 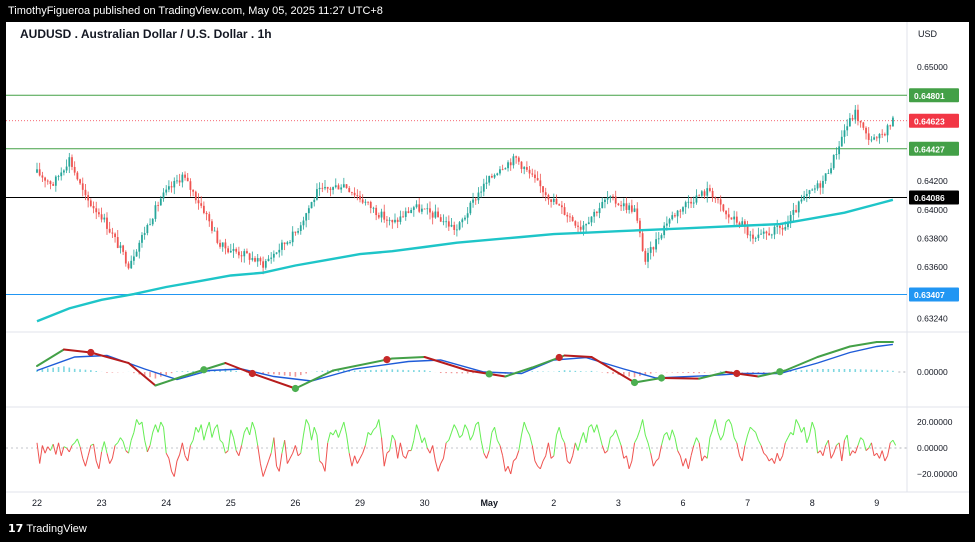 What do you see at coordinates (489, 374) in the screenshot?
I see `cross-dot` at bounding box center [489, 374].